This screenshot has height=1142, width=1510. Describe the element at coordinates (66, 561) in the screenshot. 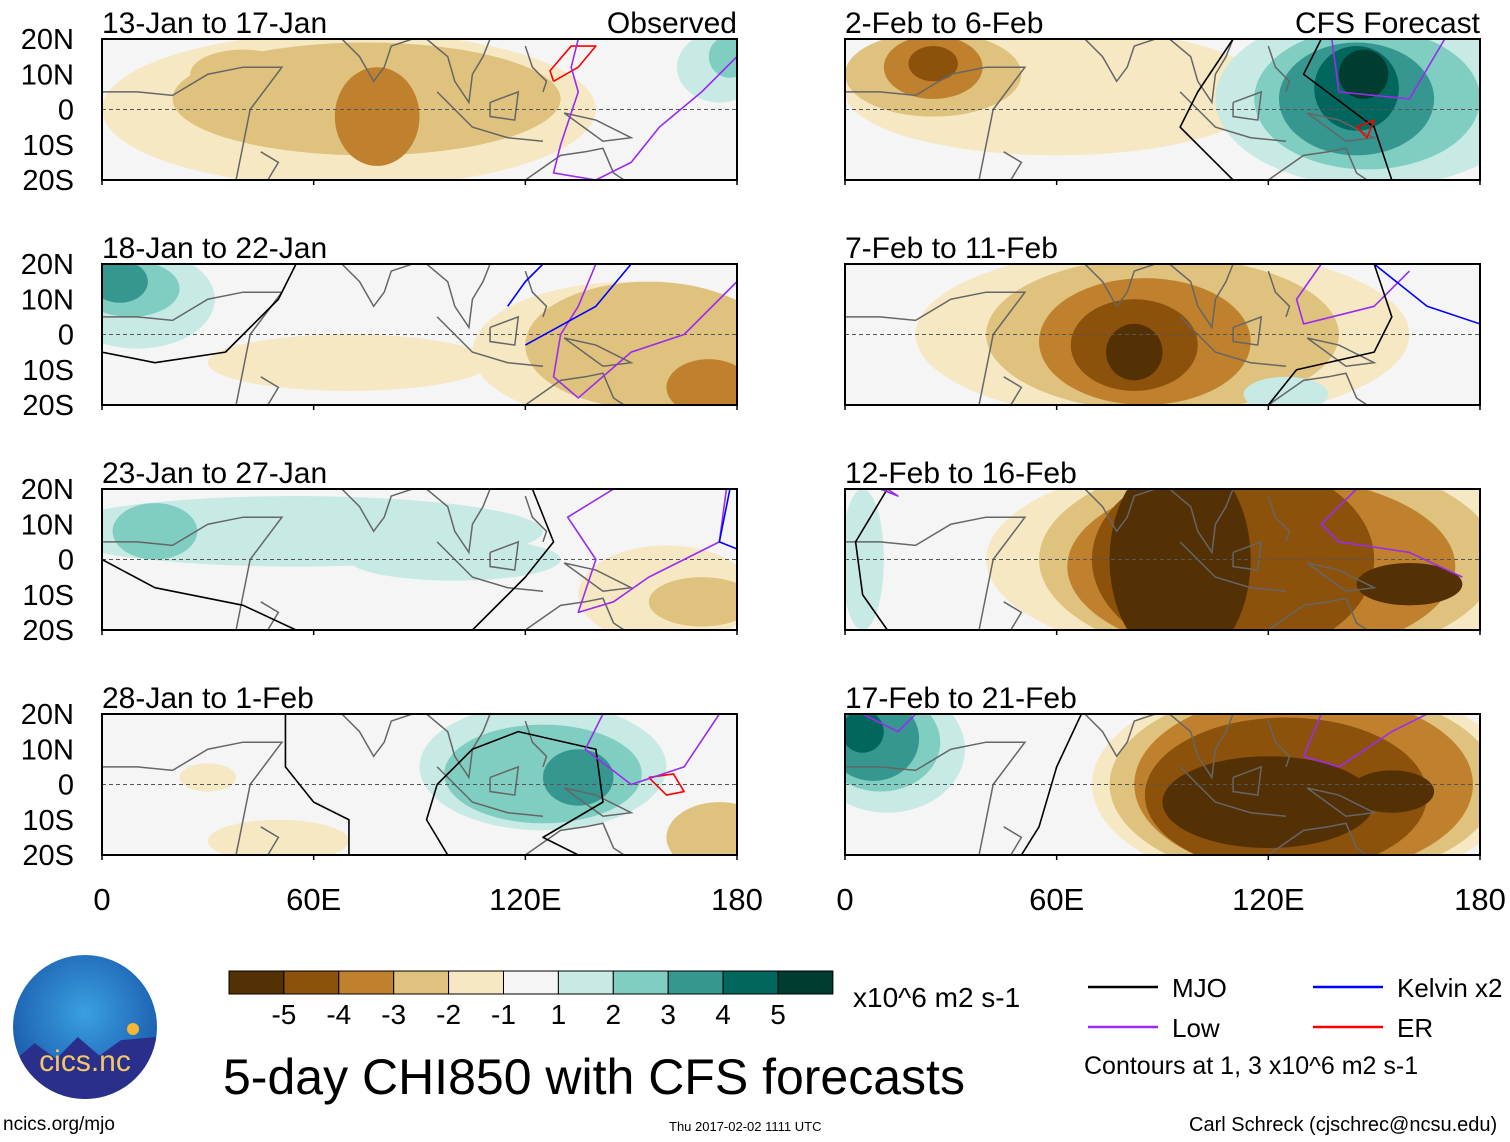

I see `y-tick-label: 0` at that location.